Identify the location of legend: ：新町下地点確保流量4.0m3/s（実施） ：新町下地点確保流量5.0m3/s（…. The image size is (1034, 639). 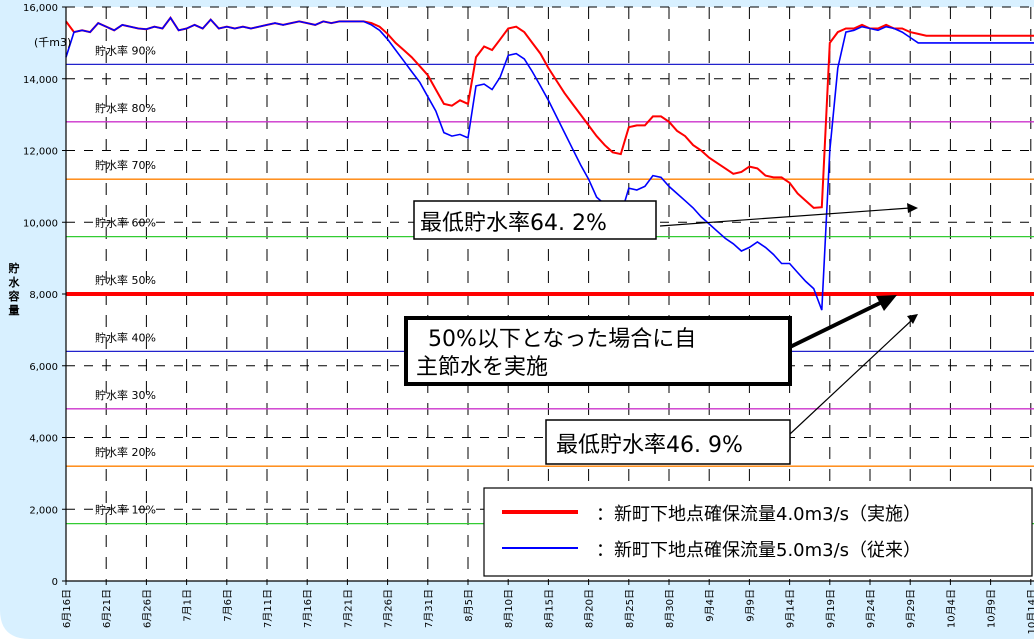
(758, 532).